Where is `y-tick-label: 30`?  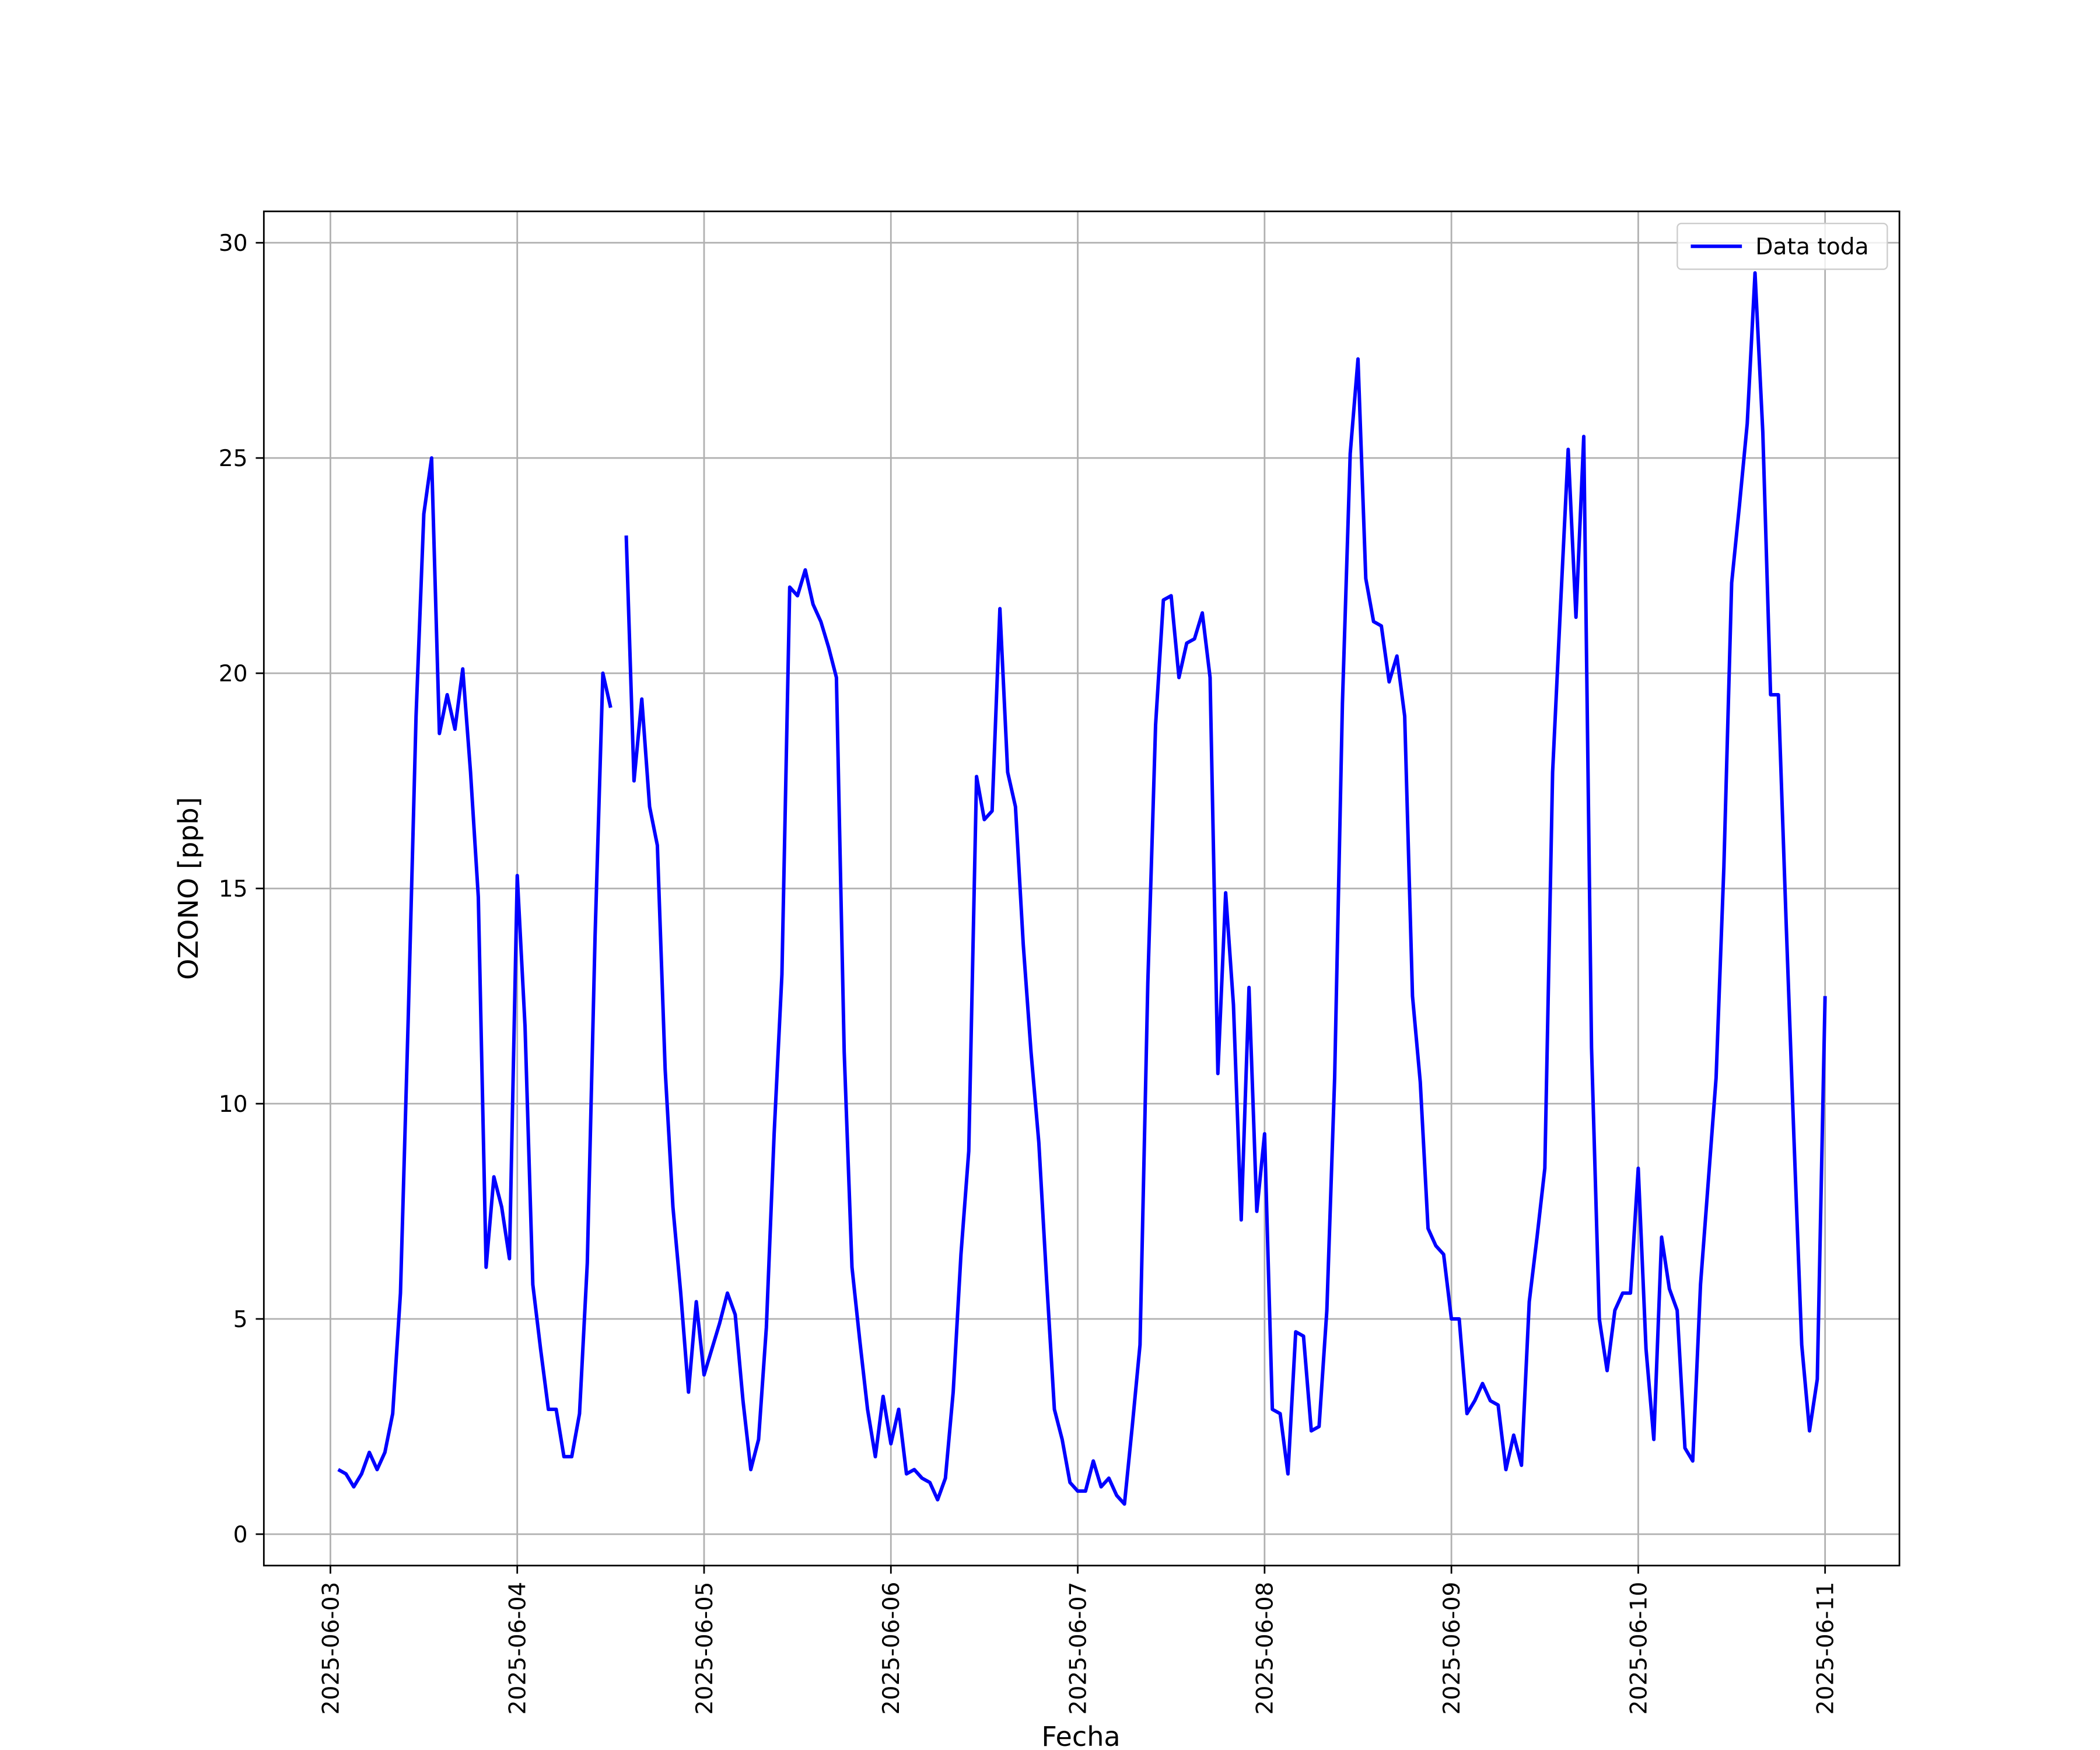 y-tick-label: 30 is located at coordinates (233, 243).